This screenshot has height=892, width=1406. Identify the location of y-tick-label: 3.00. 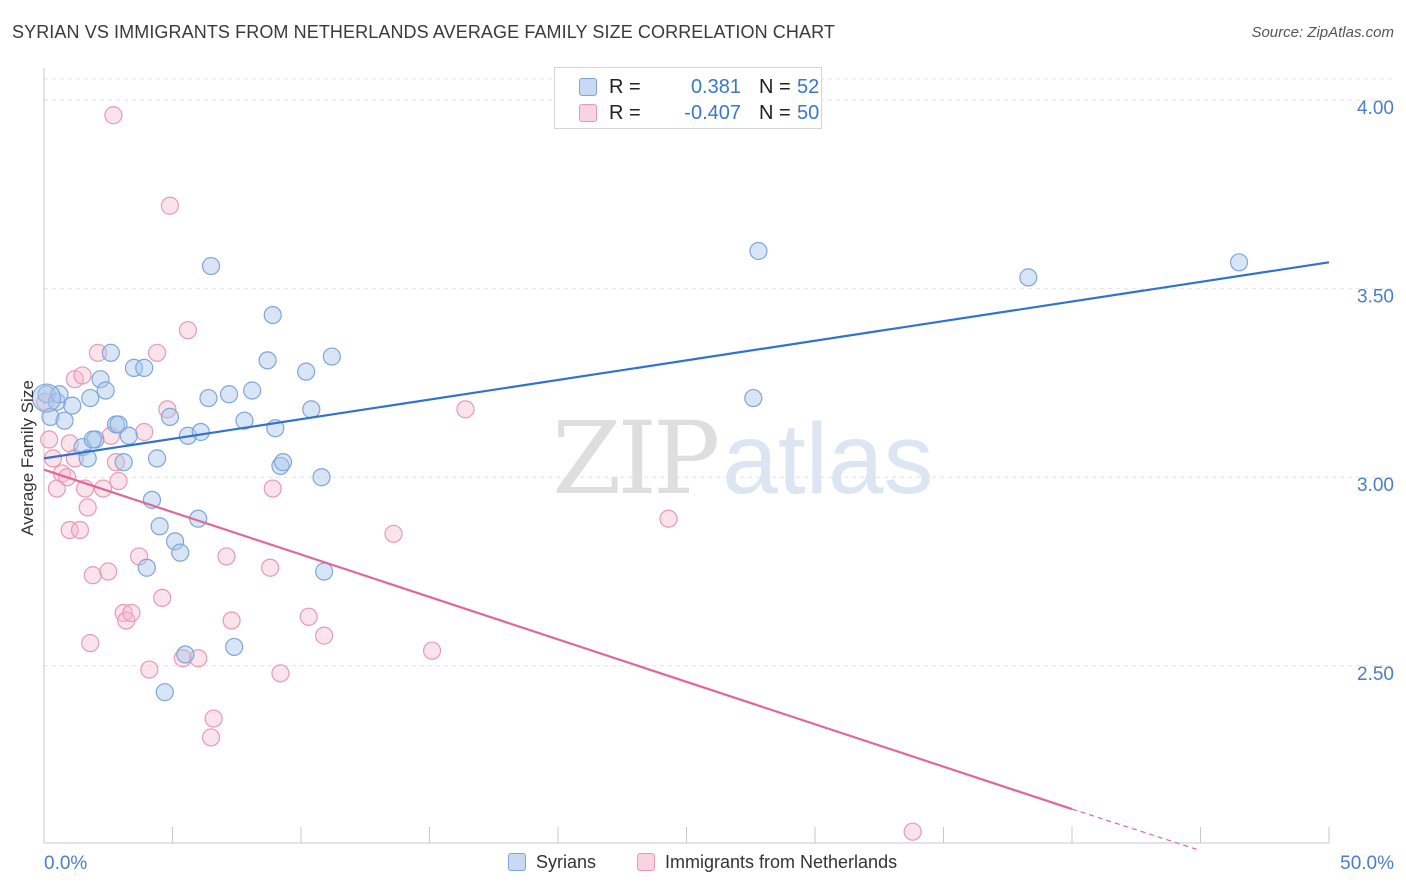
(1375, 485).